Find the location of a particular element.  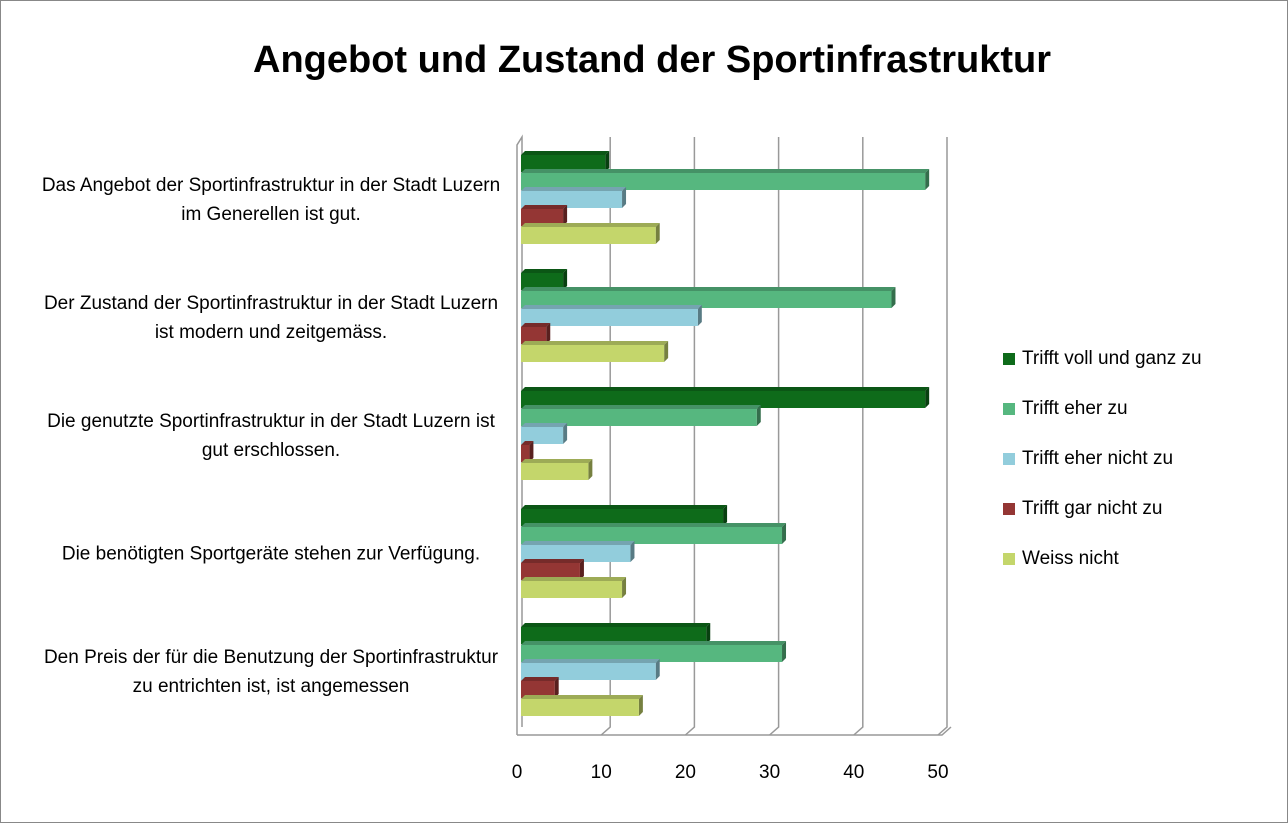

x-tick-label: 50 is located at coordinates (937, 772).